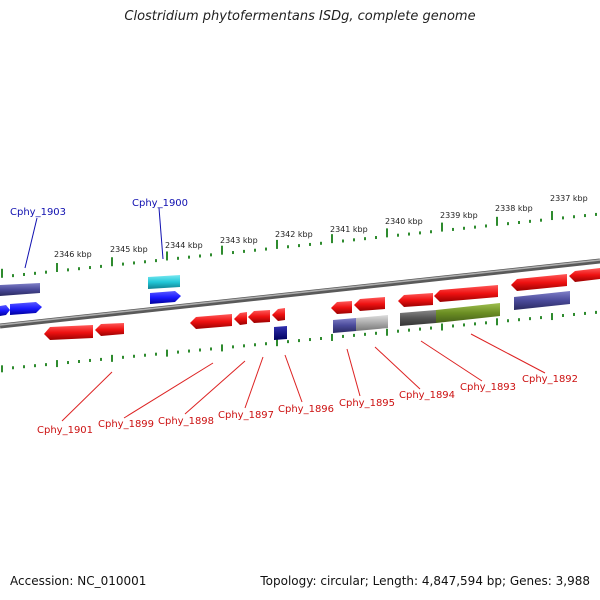 The height and width of the screenshot is (600, 600). What do you see at coordinates (569, 198) in the screenshot?
I see `tick-label: 2337 kbp` at bounding box center [569, 198].